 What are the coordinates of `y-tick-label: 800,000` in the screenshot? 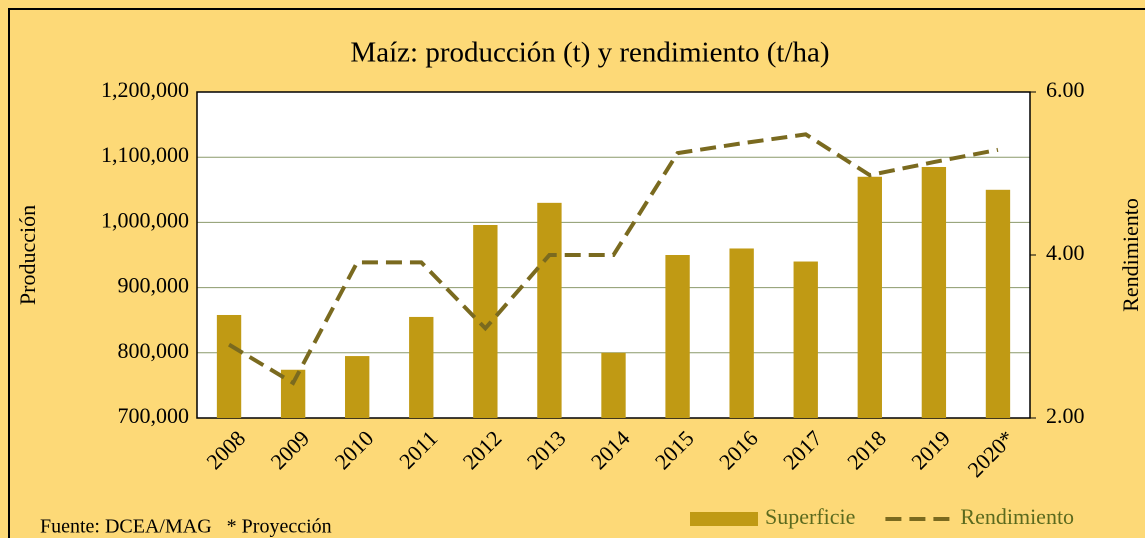 It's located at (154, 350).